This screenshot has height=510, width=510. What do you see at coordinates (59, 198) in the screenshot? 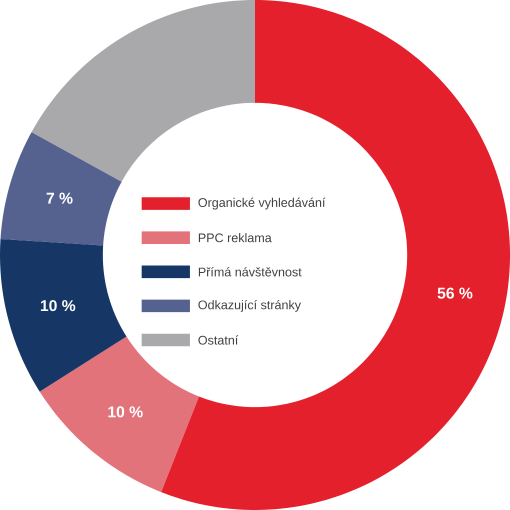
I see `data-label: 7 %` at bounding box center [59, 198].